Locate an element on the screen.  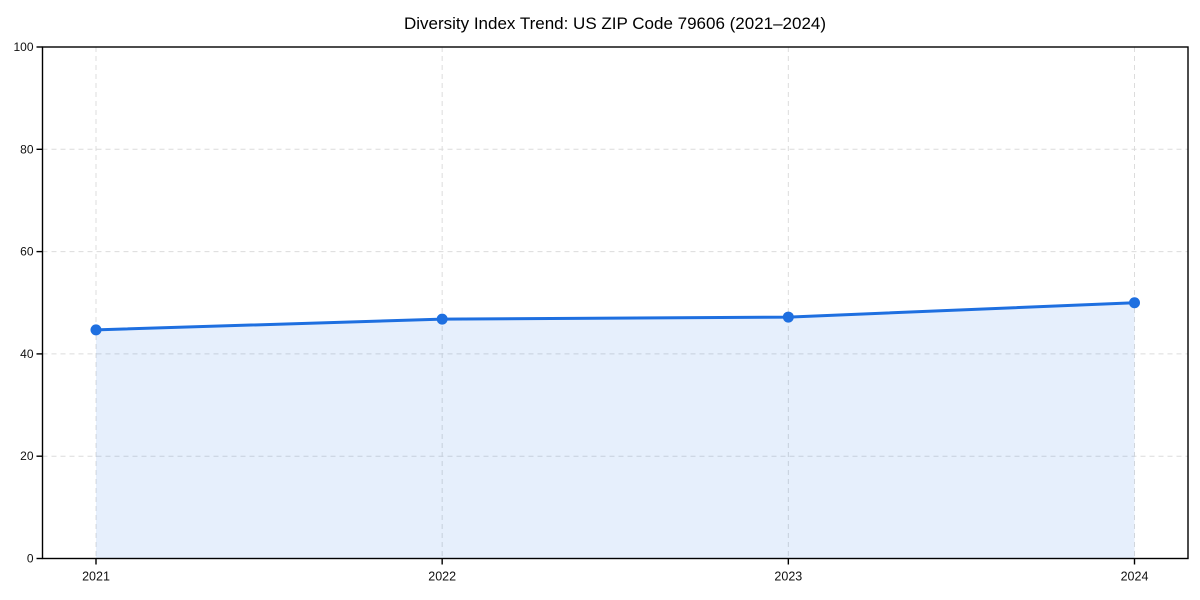
x-tick-label: 2023 is located at coordinates (788, 577).